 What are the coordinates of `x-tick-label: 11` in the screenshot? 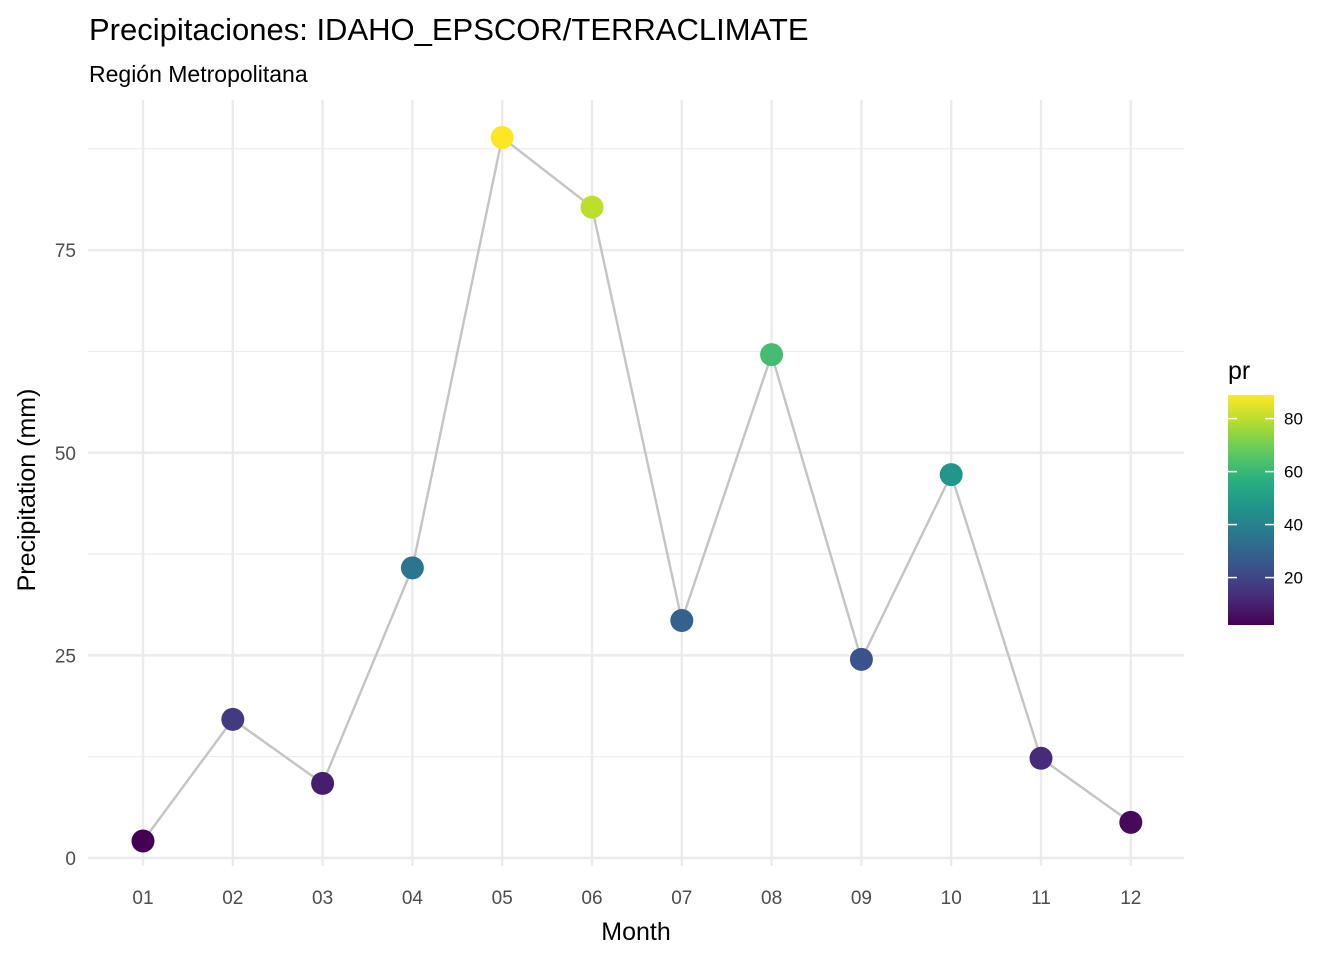 It's located at (1041, 898).